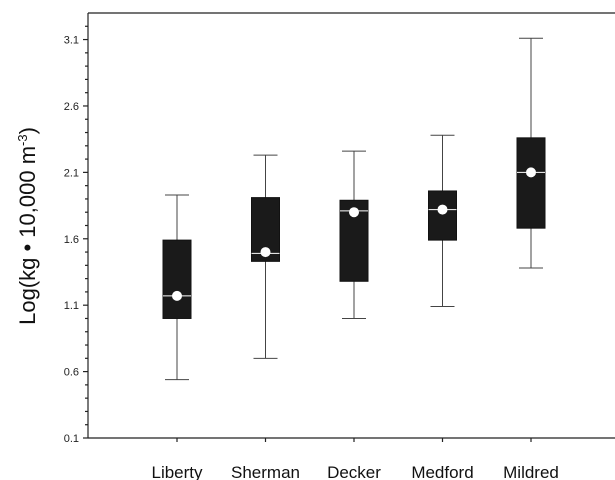 The height and width of the screenshot is (480, 615). Describe the element at coordinates (22, 140) in the screenshot. I see `y-axis-label-superscript: -3` at that location.